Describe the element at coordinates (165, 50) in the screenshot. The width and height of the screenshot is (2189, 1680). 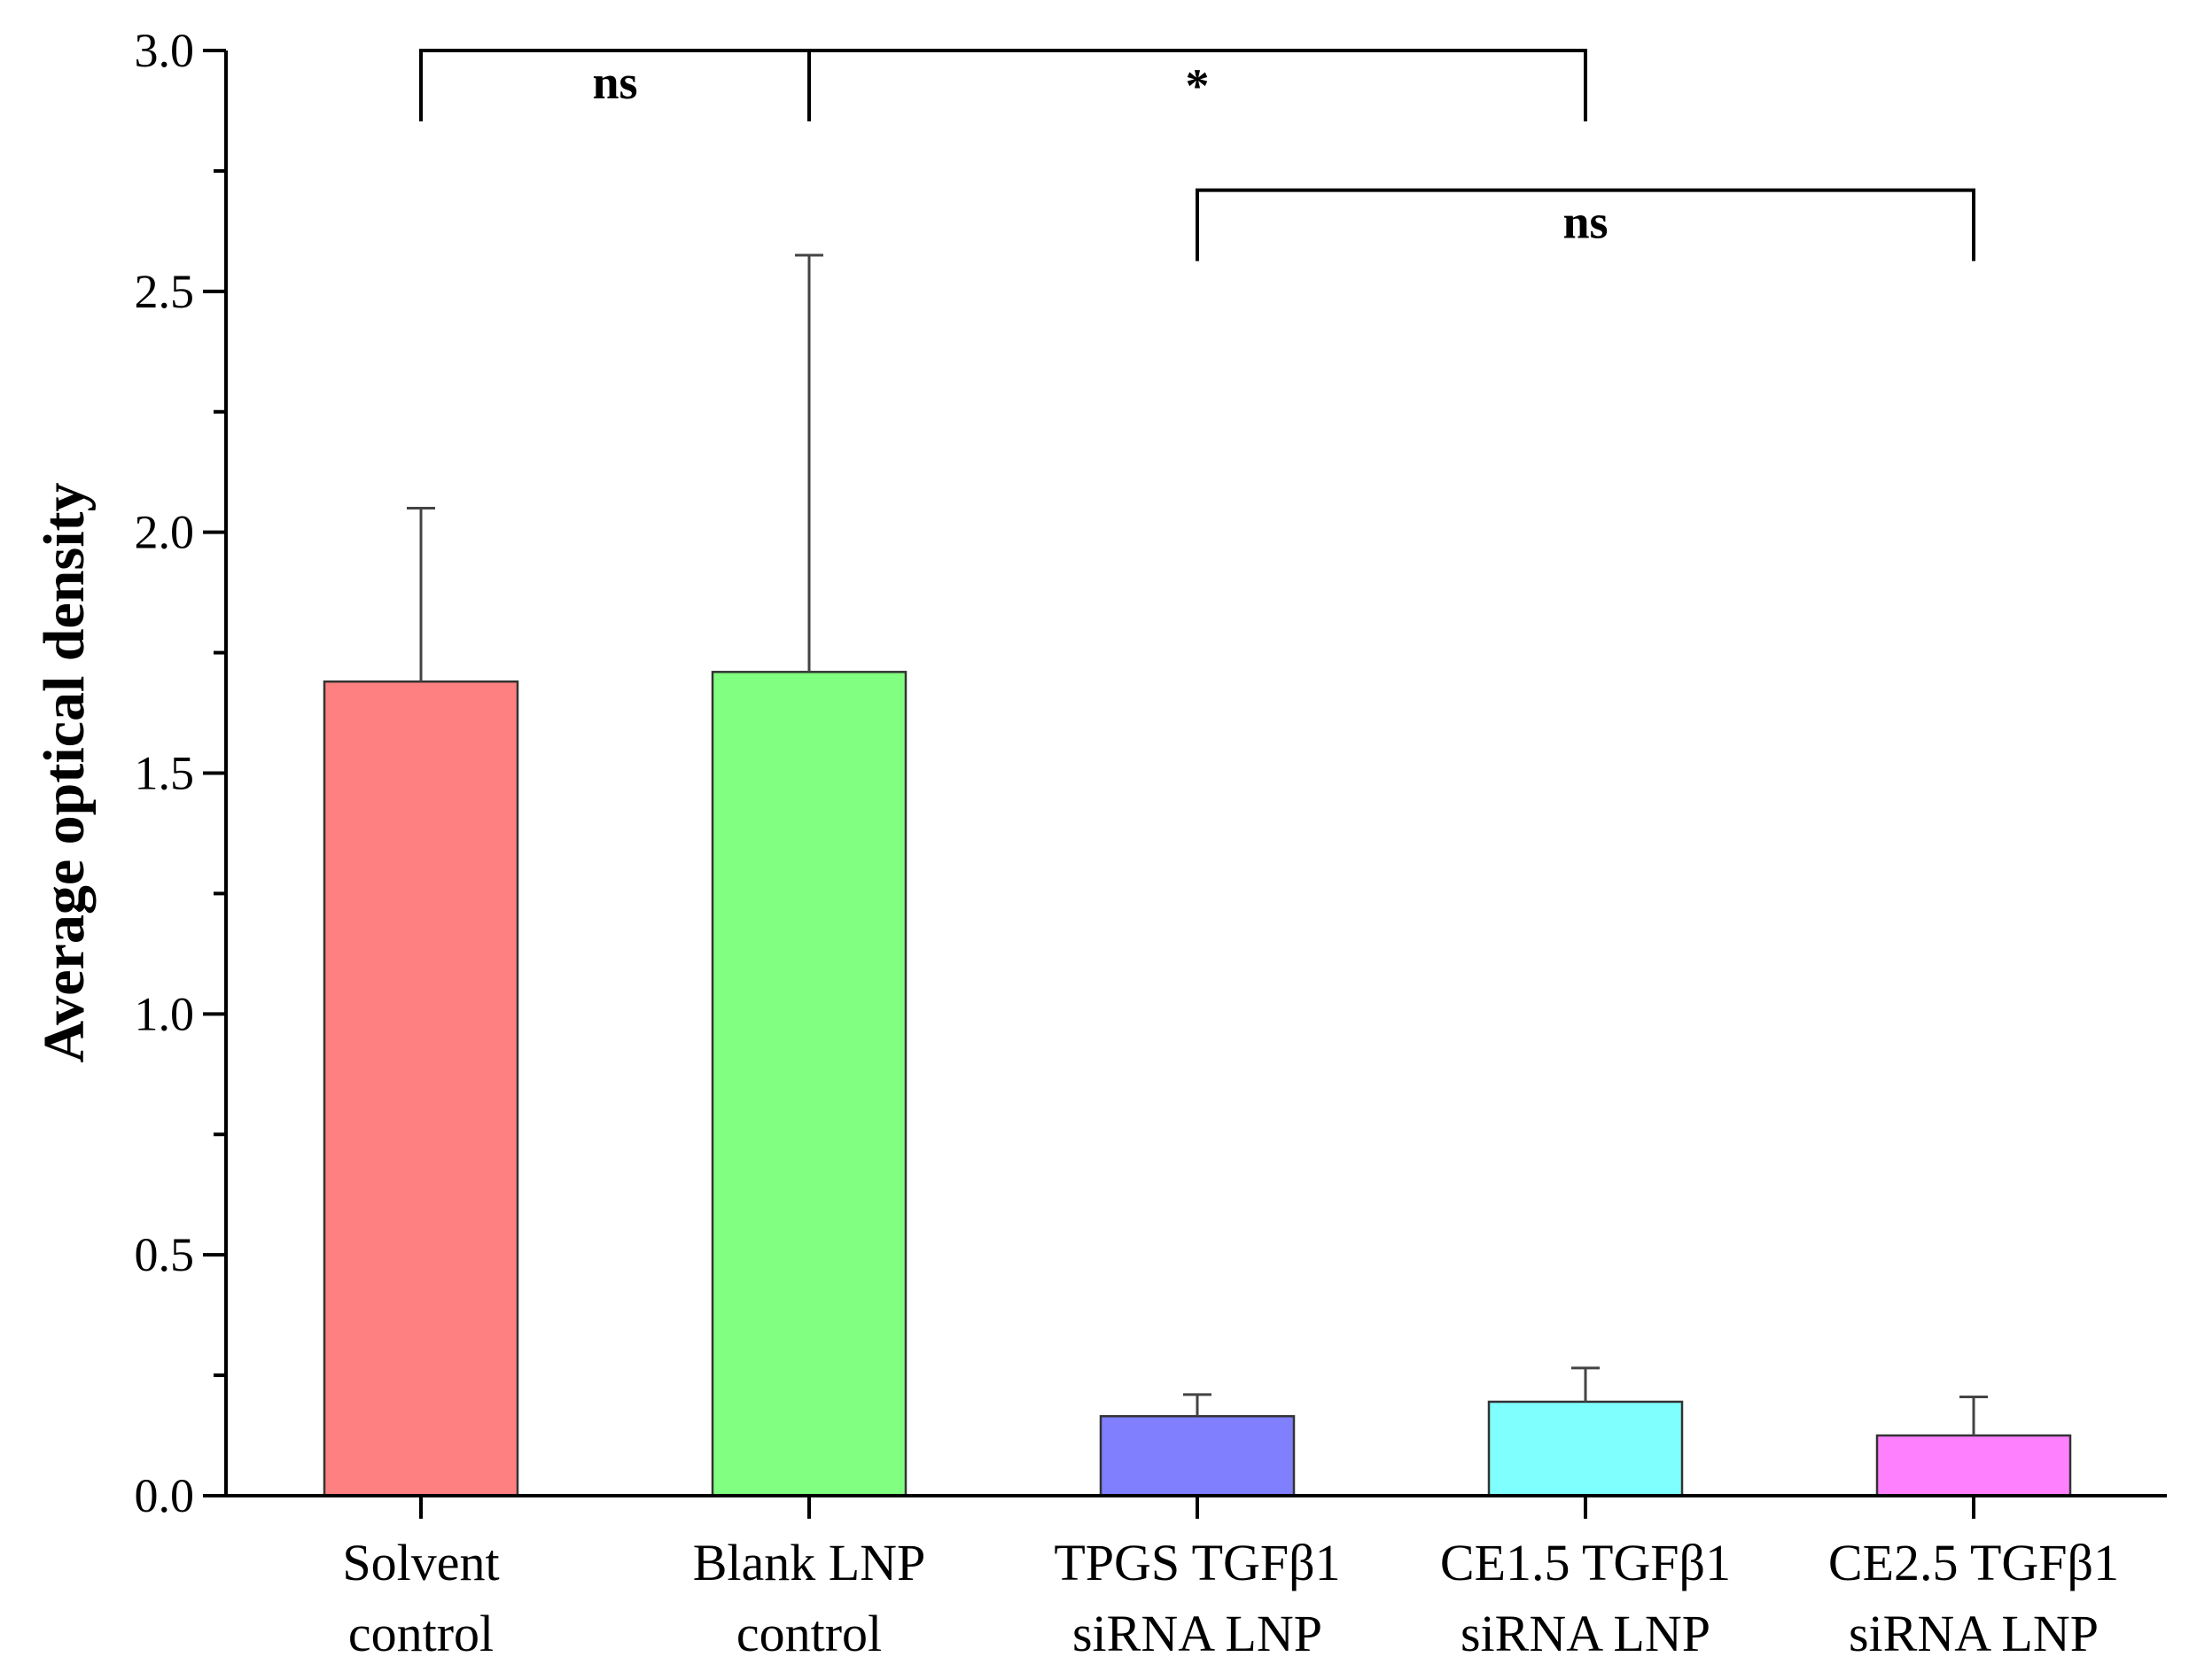
I see `y-tick-label: 3.0` at that location.